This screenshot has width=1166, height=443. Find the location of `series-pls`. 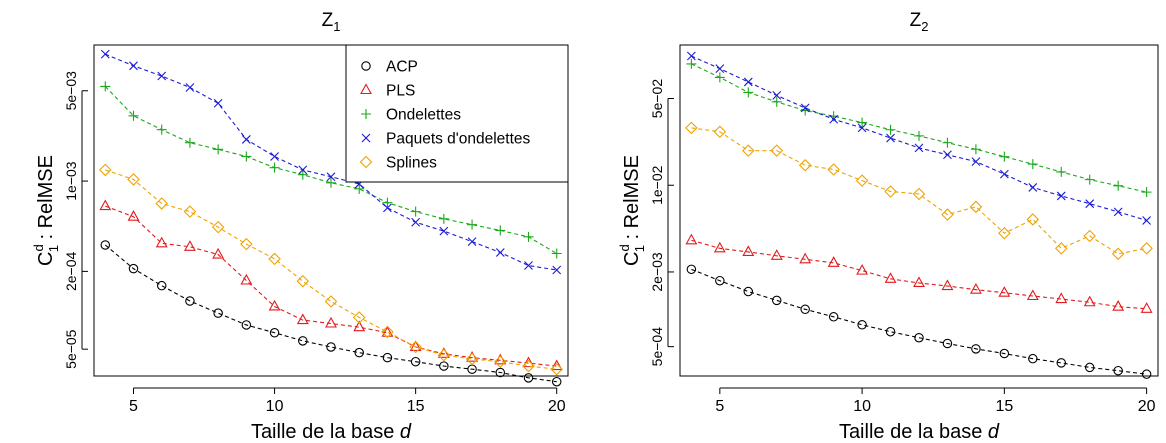

series-pls is located at coordinates (919, 273).